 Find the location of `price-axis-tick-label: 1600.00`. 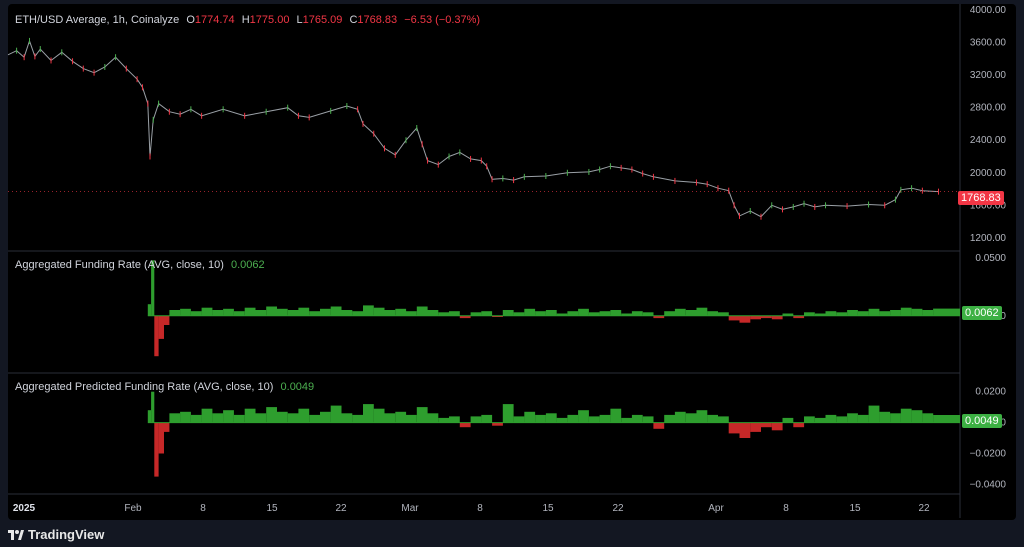

price-axis-tick-label: 1600.00 is located at coordinates (988, 205).